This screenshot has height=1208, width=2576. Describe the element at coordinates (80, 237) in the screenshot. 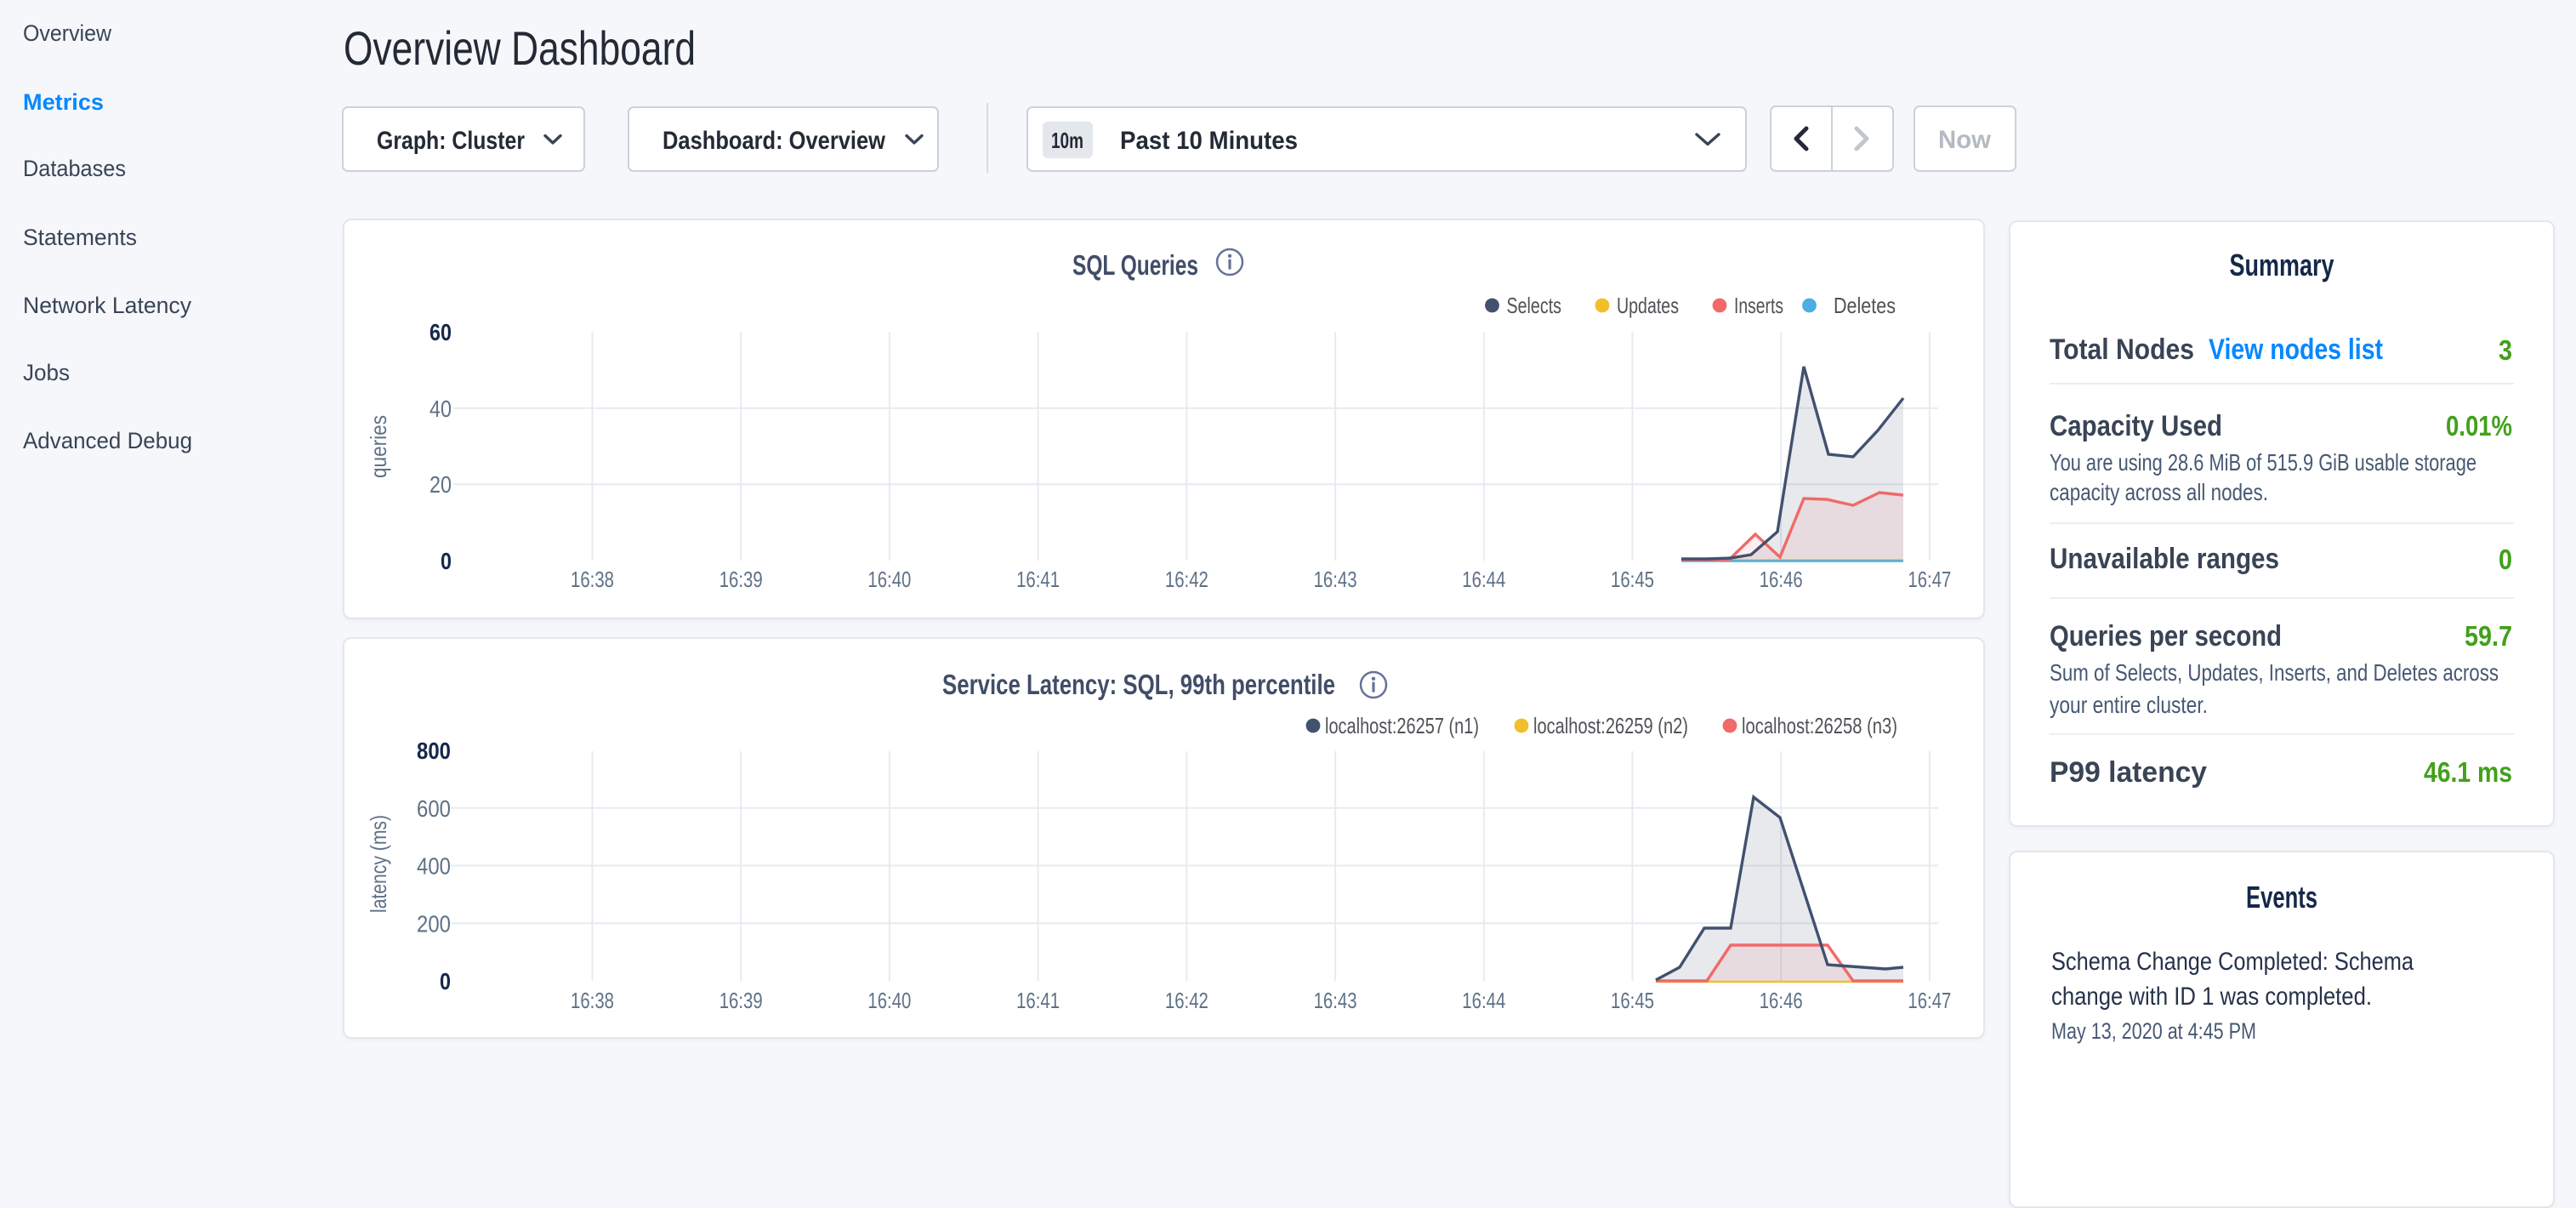

I see `svg-text: Statements` at that location.